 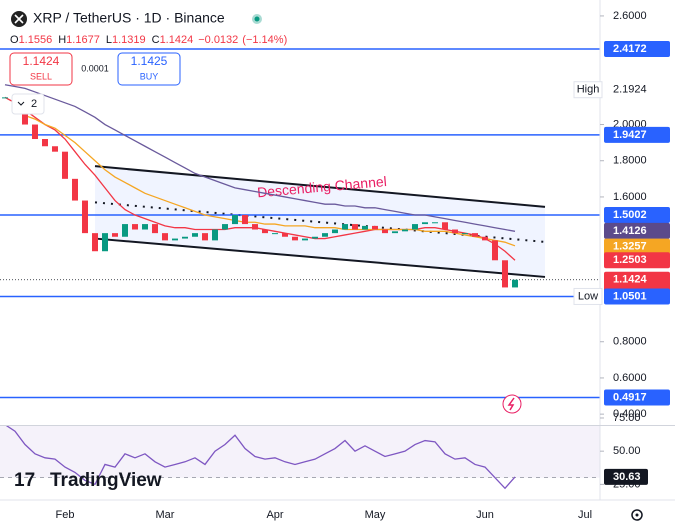 I want to click on ohlc-key: O, so click(x=14, y=40).